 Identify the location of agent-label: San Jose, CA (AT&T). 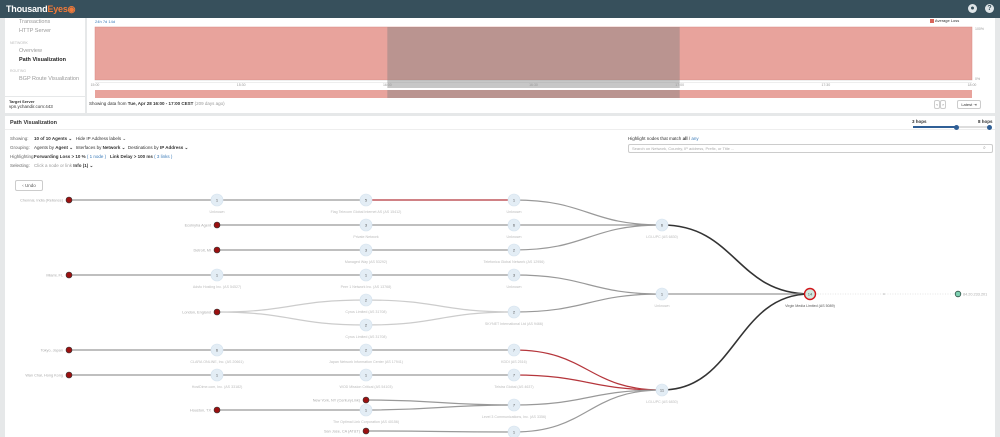
(342, 431).